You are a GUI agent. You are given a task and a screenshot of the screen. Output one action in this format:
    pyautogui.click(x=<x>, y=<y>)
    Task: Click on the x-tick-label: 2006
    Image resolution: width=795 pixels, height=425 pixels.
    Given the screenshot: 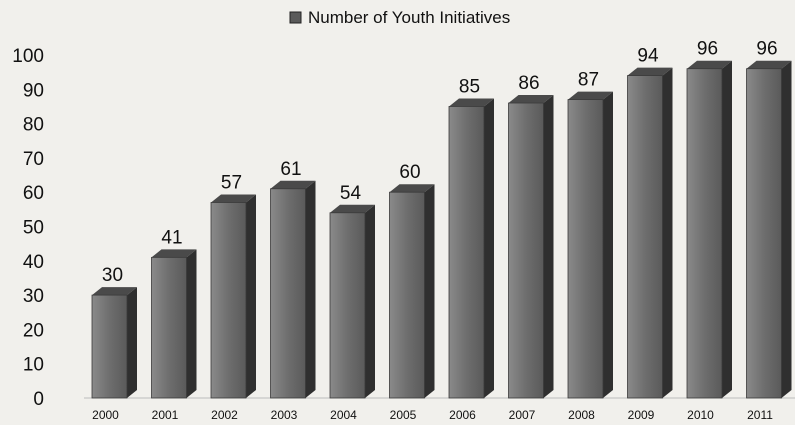 What is the action you would take?
    pyautogui.click(x=462, y=415)
    